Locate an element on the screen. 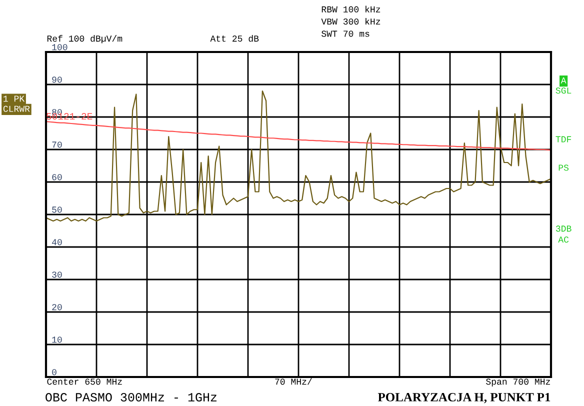 The image size is (584, 406). text: PS is located at coordinates (563, 167).